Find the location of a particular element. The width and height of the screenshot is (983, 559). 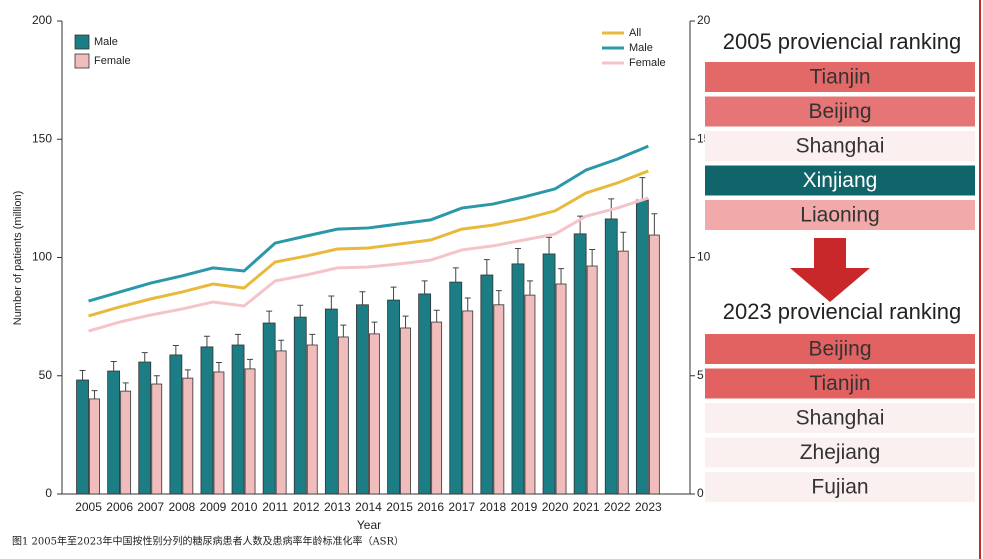

y-tick-label: 50 is located at coordinates (46, 375).